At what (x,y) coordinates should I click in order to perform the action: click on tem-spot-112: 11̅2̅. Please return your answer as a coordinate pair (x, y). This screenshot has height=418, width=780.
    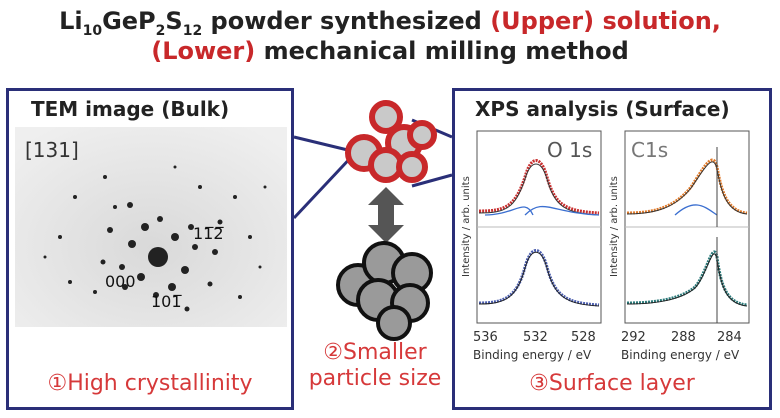
    Looking at the image, I should click on (209, 233).